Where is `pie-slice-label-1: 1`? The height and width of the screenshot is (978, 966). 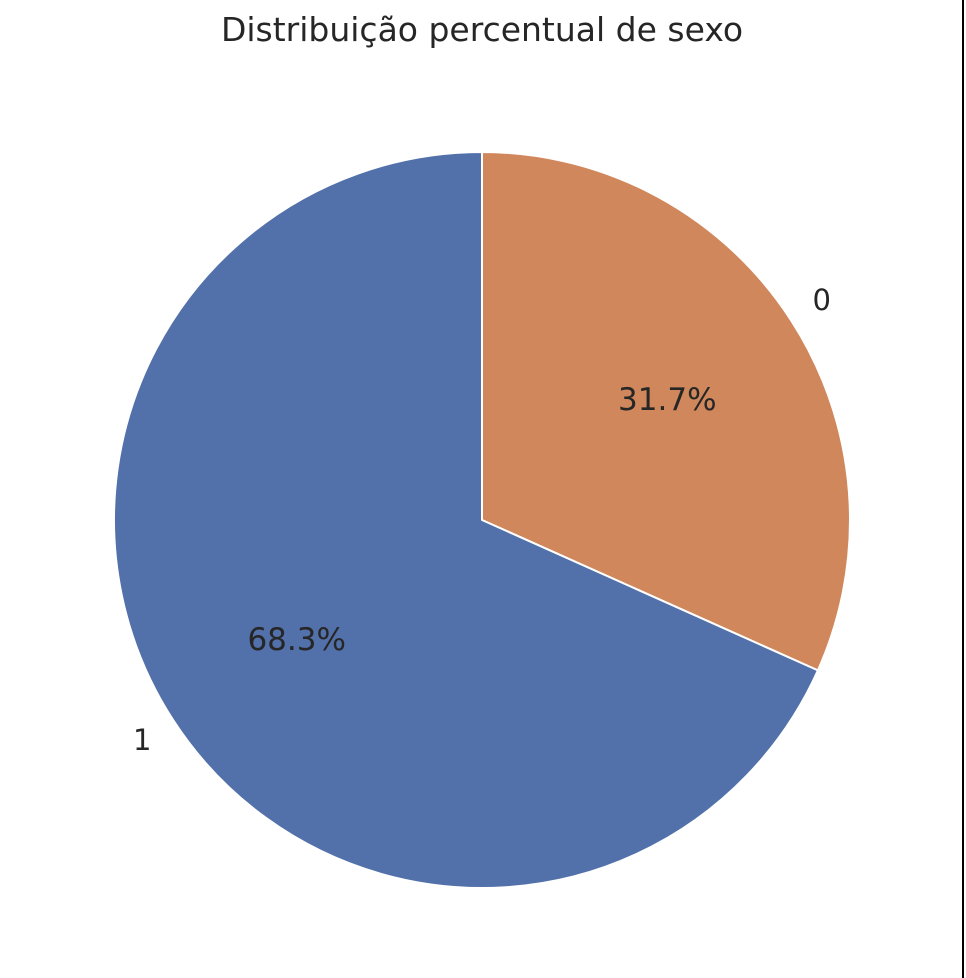
pie-slice-label-1: 1 is located at coordinates (142, 740).